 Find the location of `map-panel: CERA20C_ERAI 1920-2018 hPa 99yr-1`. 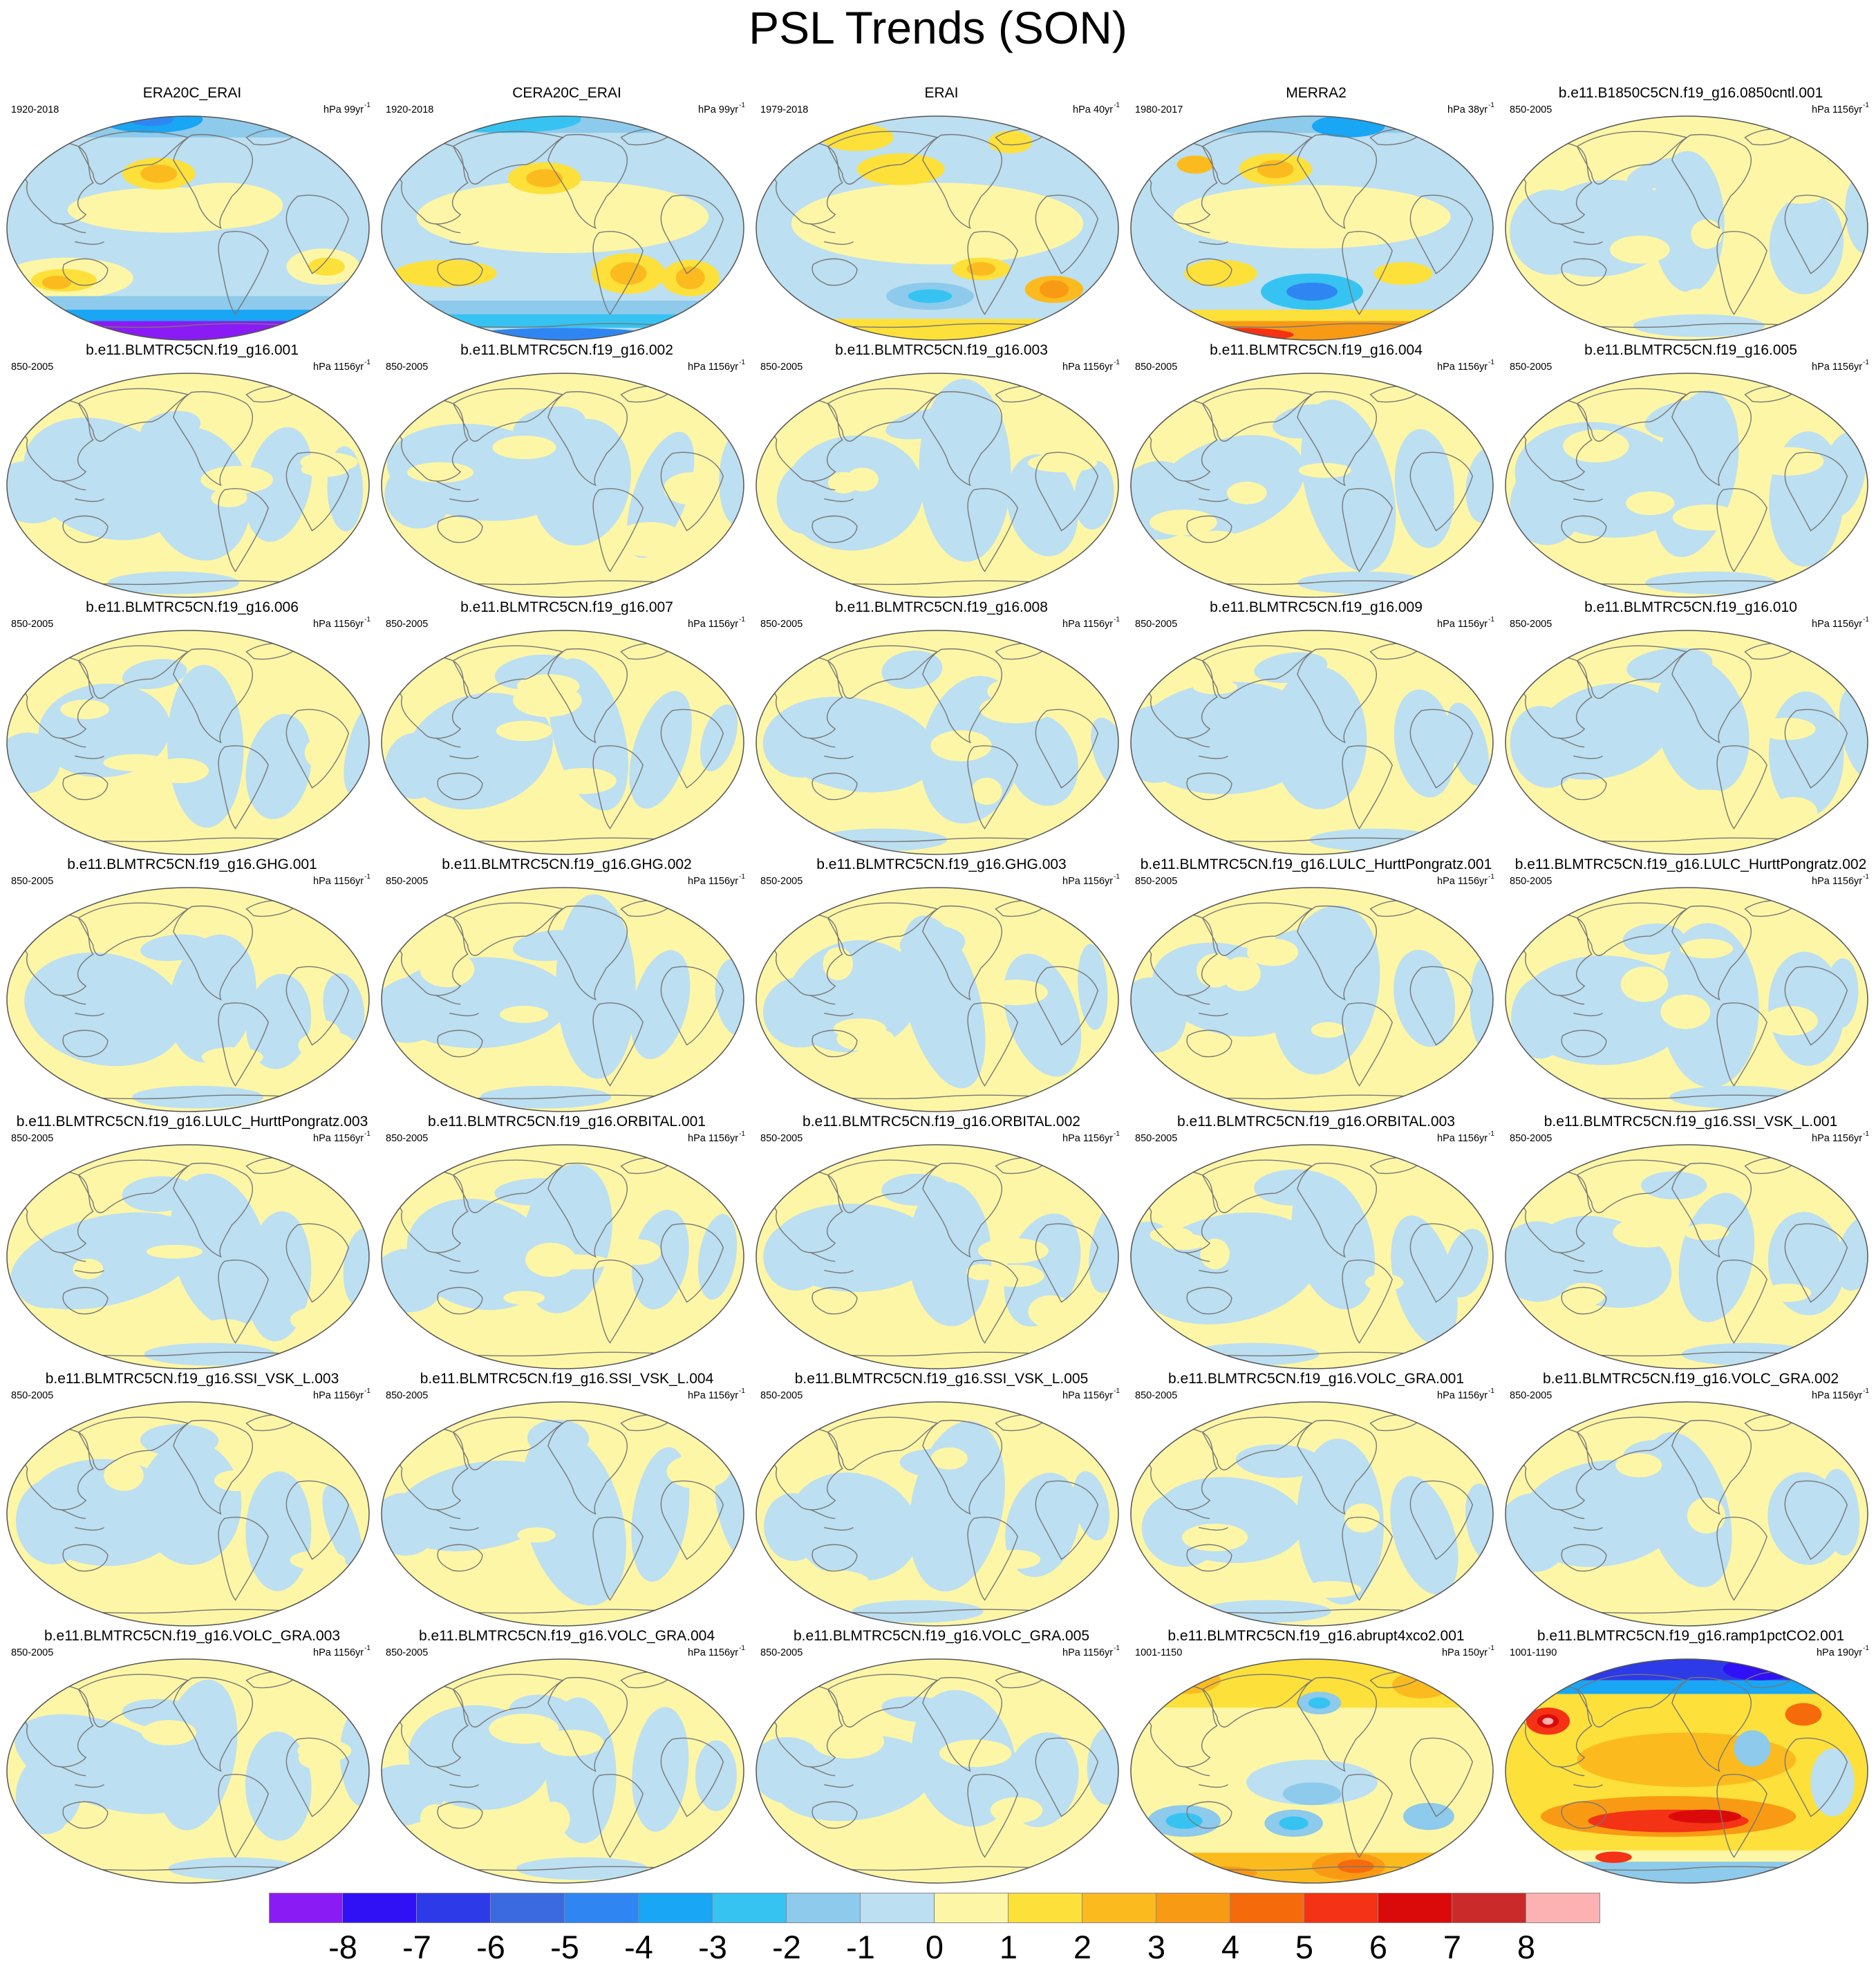

map-panel: CERA20C_ERAI 1920-2018 hPa 99yr-1 is located at coordinates (566, 212).